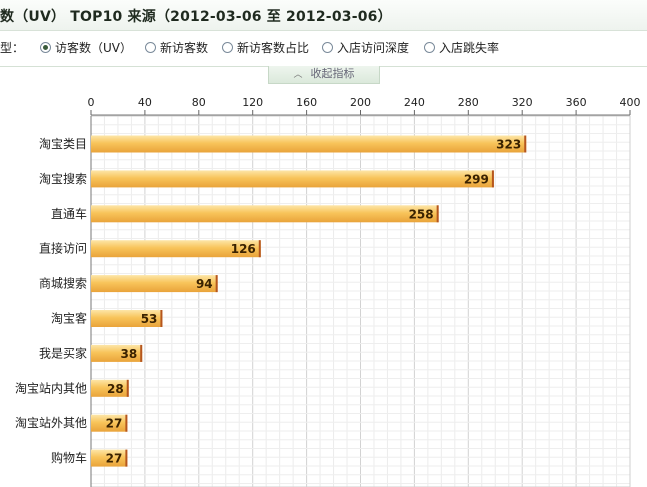 This screenshot has height=487, width=647. Describe the element at coordinates (184, 48) in the screenshot. I see `option-label: 新访客数` at that location.